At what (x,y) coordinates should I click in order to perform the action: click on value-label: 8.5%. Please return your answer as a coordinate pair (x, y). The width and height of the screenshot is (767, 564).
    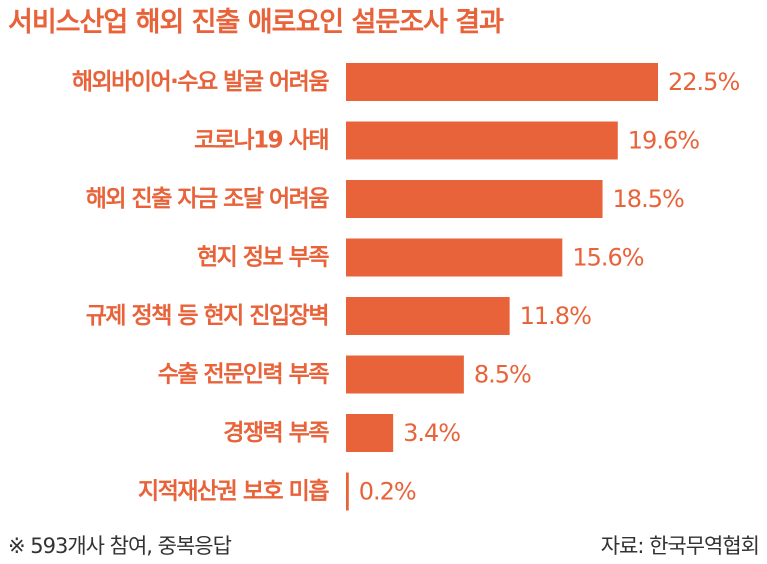
    Looking at the image, I should click on (502, 375).